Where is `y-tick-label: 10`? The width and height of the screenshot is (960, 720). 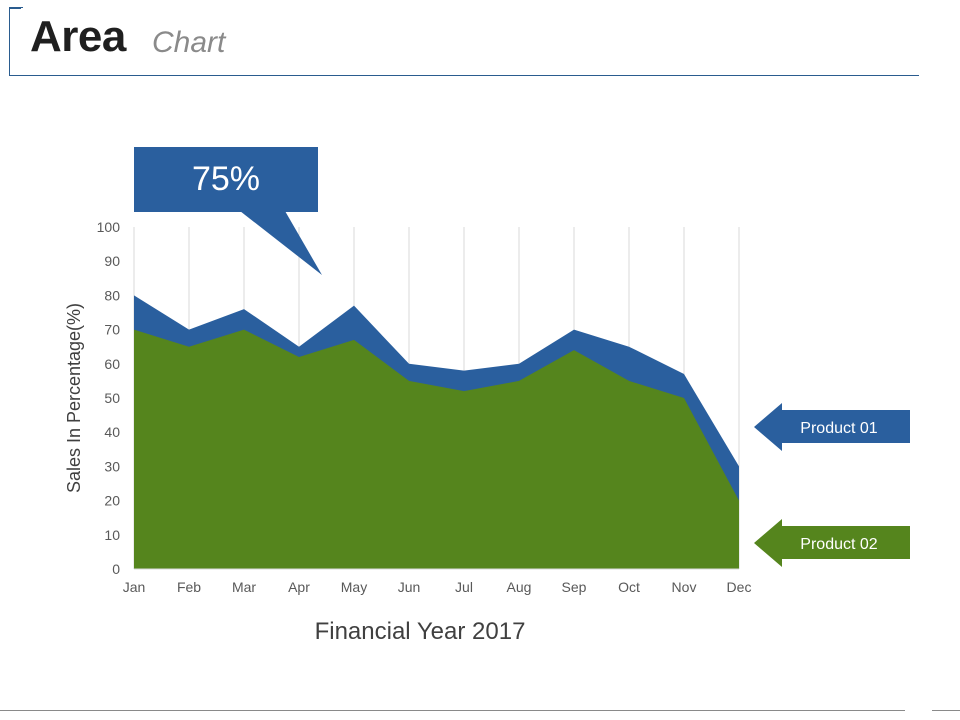 y-tick-label: 10 is located at coordinates (112, 535).